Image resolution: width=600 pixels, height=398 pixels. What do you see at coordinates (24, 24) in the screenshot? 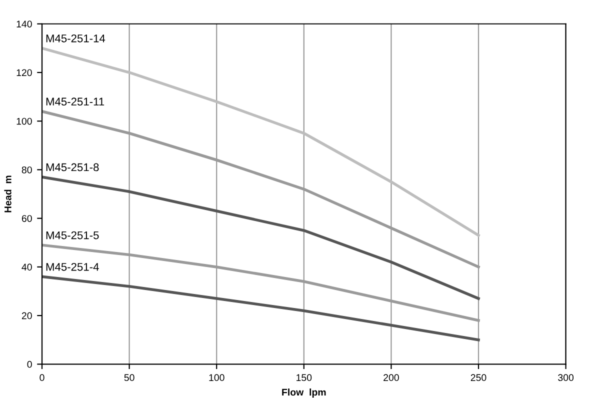
I see `y-tick-label: 140` at bounding box center [24, 24].